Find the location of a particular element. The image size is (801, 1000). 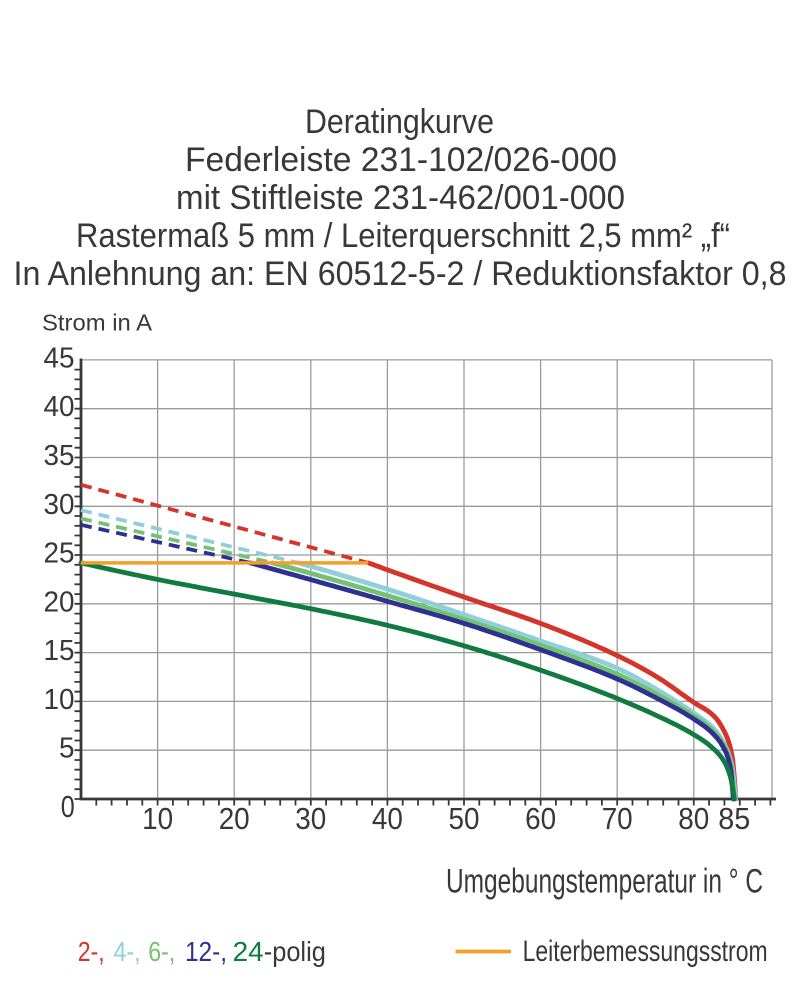

svg-text: 45 is located at coordinates (59, 358).